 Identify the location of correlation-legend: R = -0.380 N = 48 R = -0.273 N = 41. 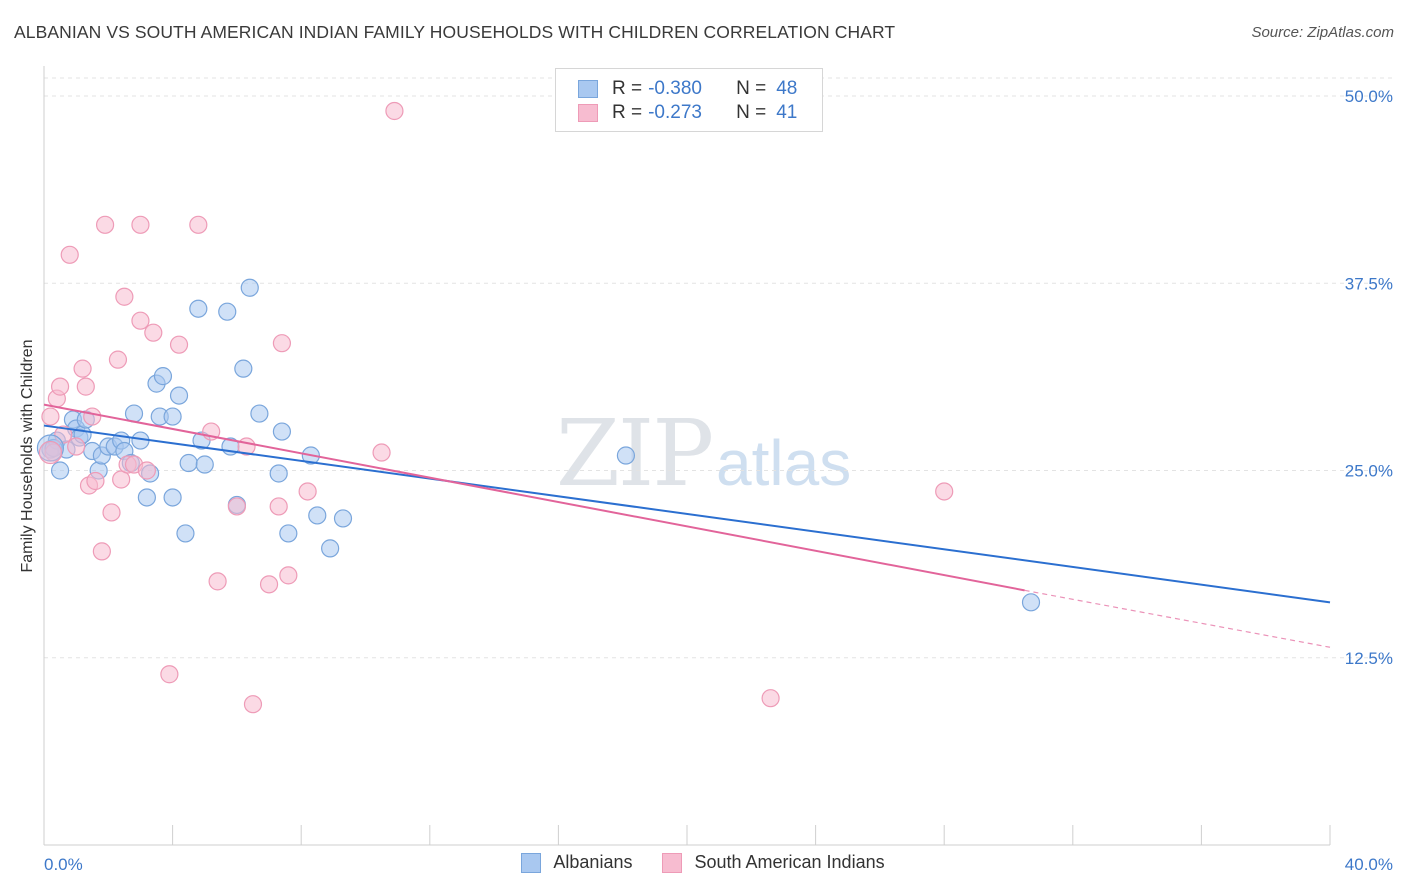
(689, 100).